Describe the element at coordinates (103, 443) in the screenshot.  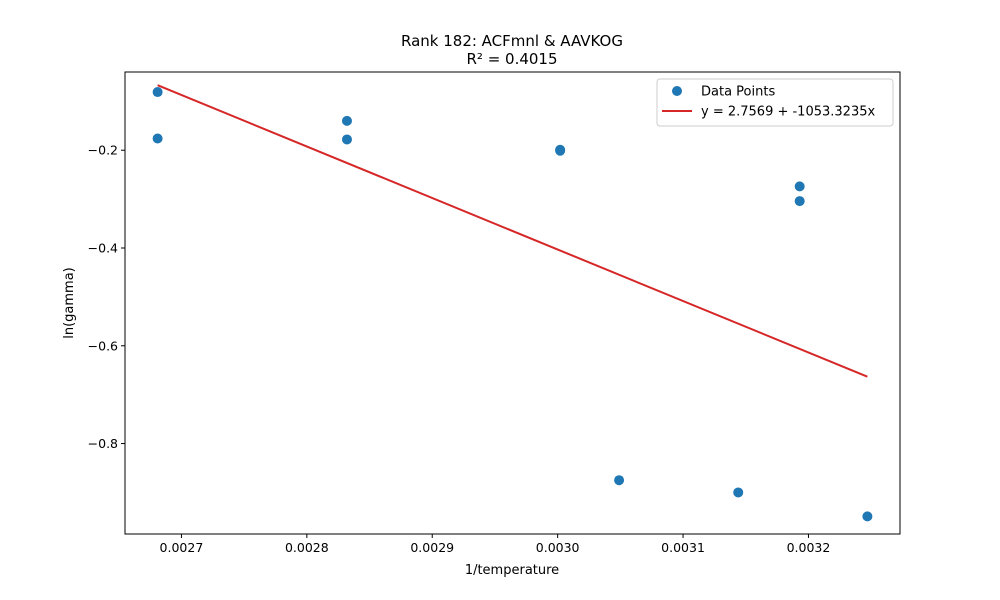
I see `y-tick-label: −0.8` at that location.